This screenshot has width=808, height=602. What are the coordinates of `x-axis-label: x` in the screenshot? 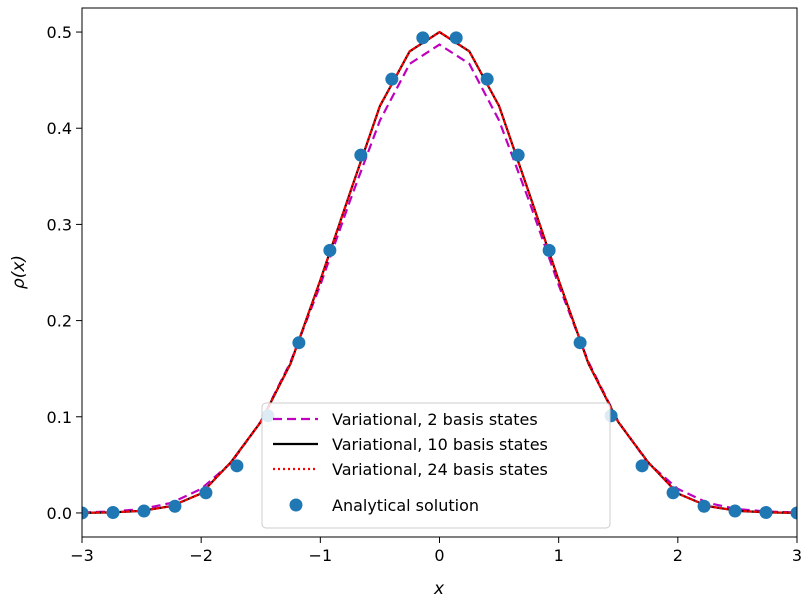 It's located at (439, 589).